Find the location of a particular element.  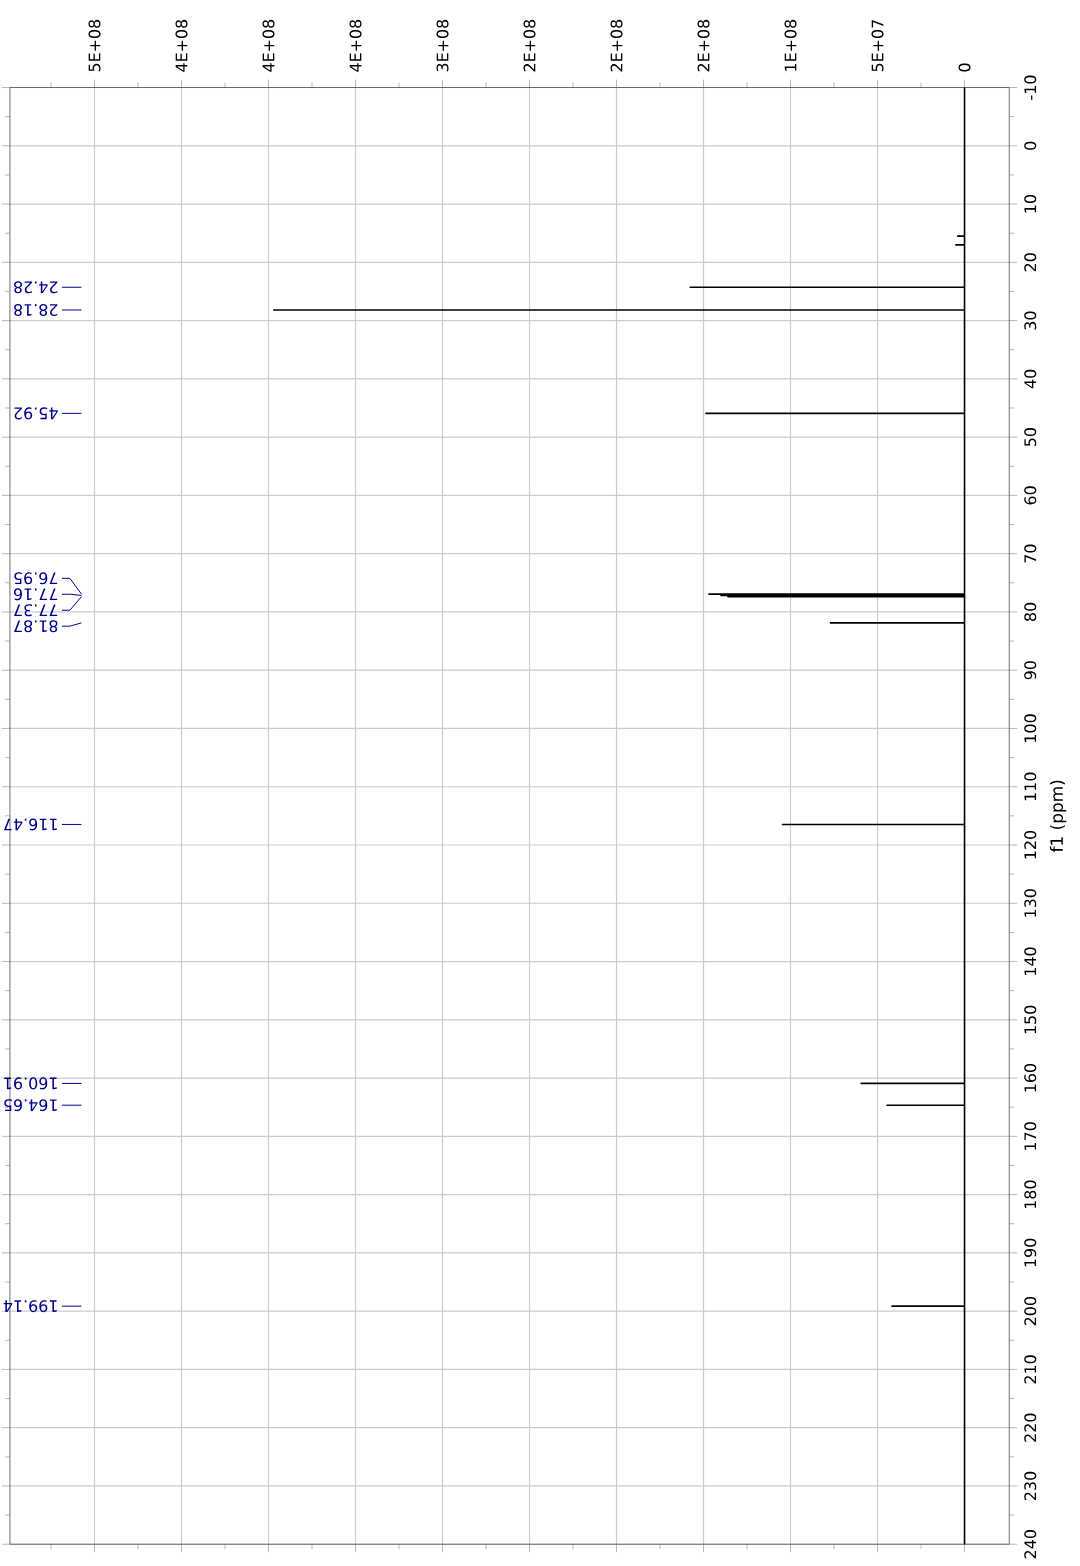

y-axis-title: f1 (ppm) is located at coordinates (1058, 816).